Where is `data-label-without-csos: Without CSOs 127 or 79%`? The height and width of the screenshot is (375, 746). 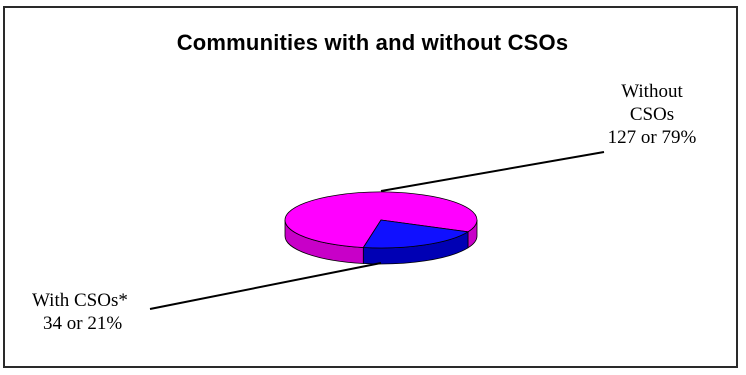 data-label-without-csos: Without CSOs 127 or 79% is located at coordinates (652, 114).